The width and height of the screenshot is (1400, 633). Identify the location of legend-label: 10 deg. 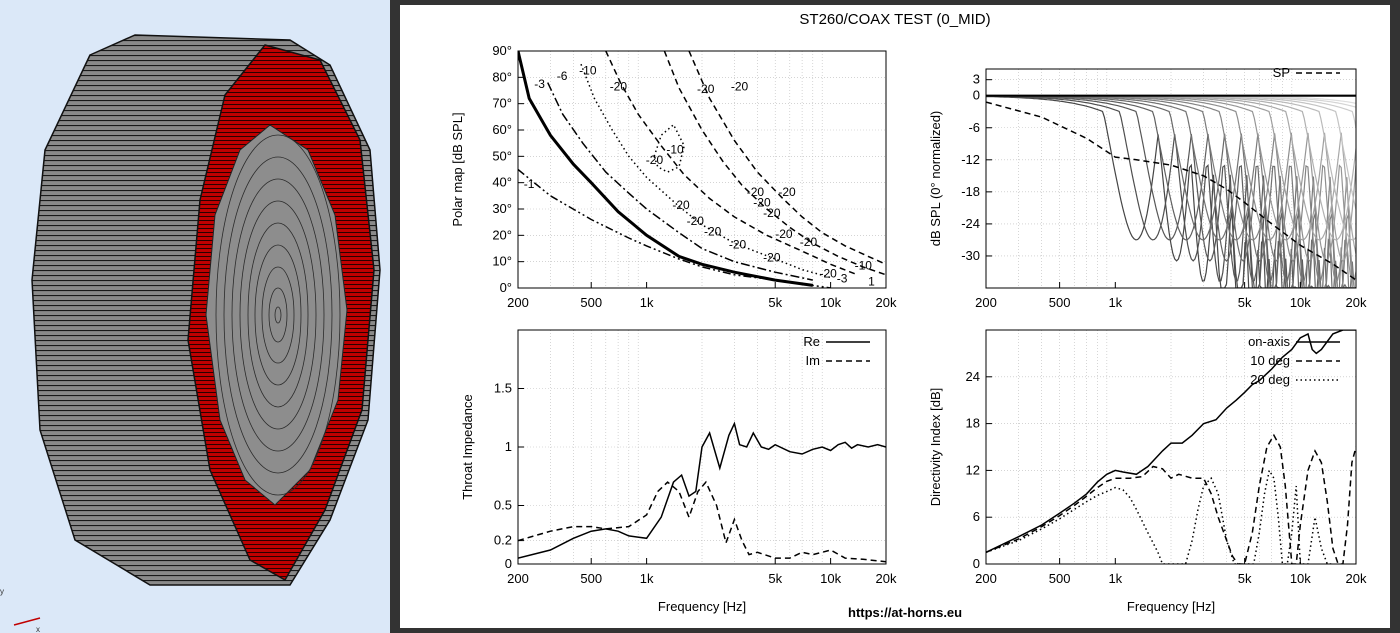
(1270, 360).